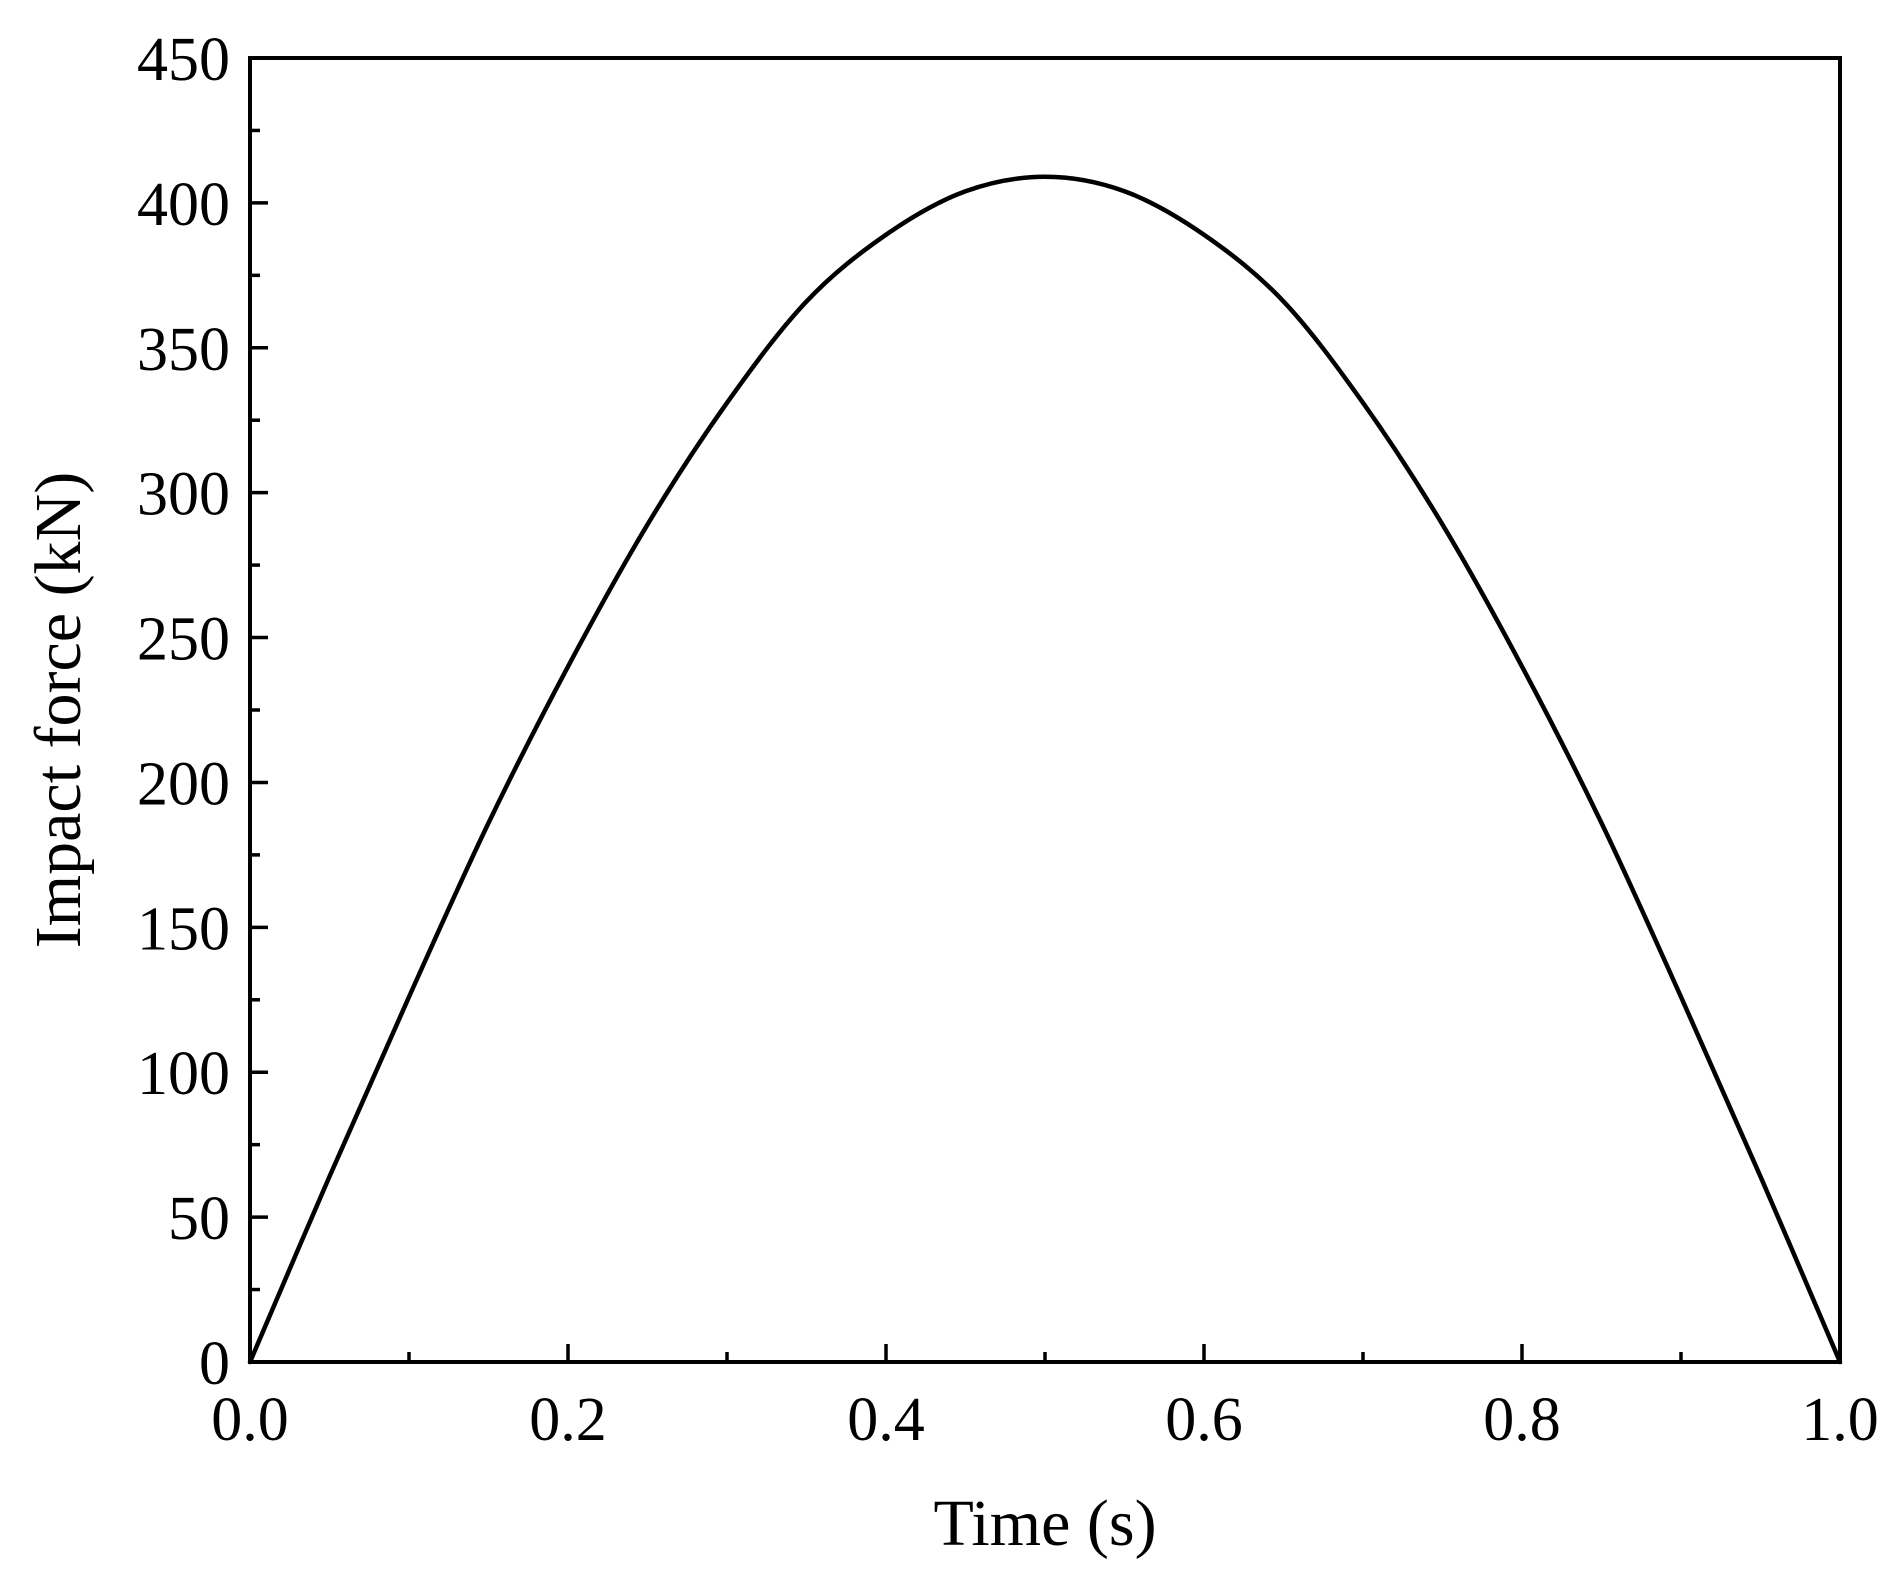 This screenshot has width=1895, height=1590. I want to click on y-axis-title: Impact force (kN), so click(58, 710).